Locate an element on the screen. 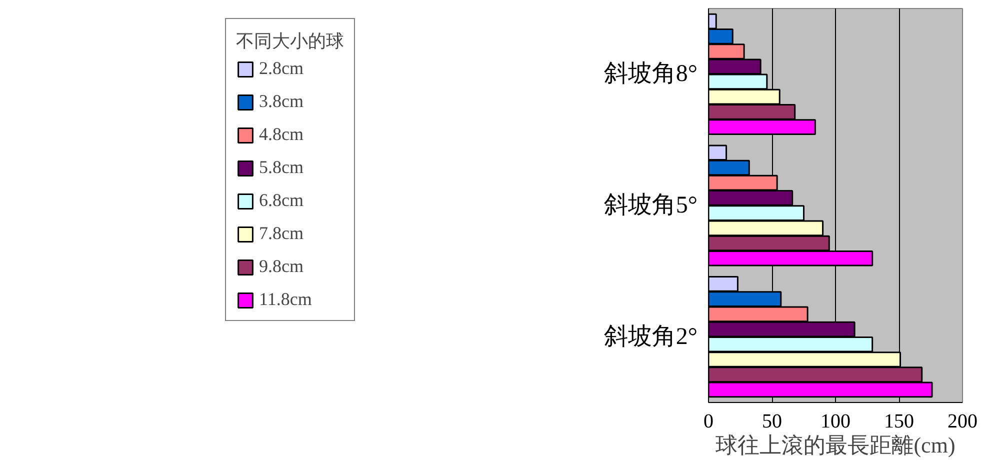  legend-label: 9.8cm is located at coordinates (281, 266).